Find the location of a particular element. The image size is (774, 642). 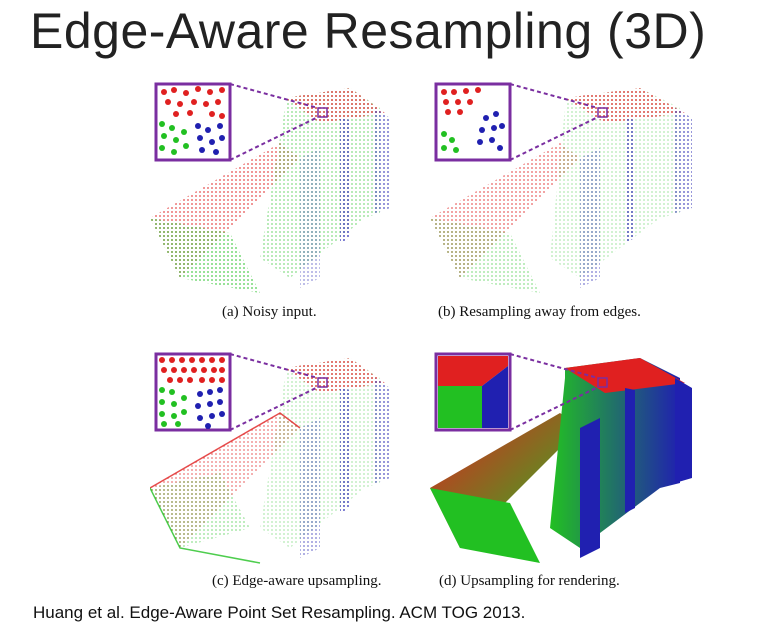

zoom-inset-a is located at coordinates (193, 122).